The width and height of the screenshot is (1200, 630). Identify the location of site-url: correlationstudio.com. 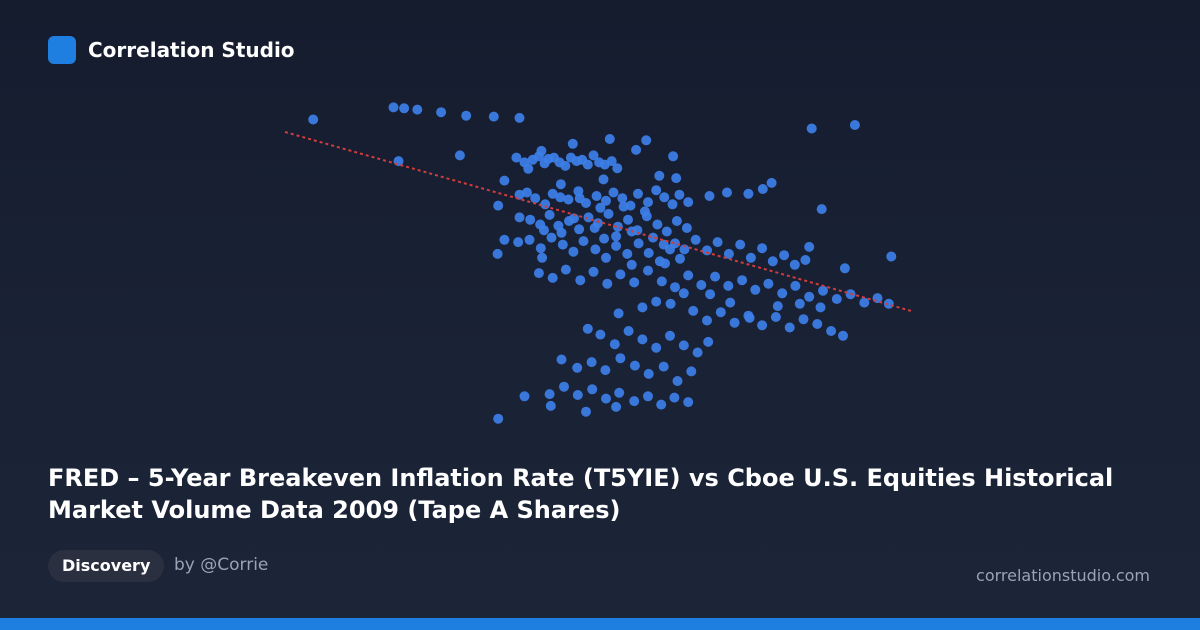
(1063, 575).